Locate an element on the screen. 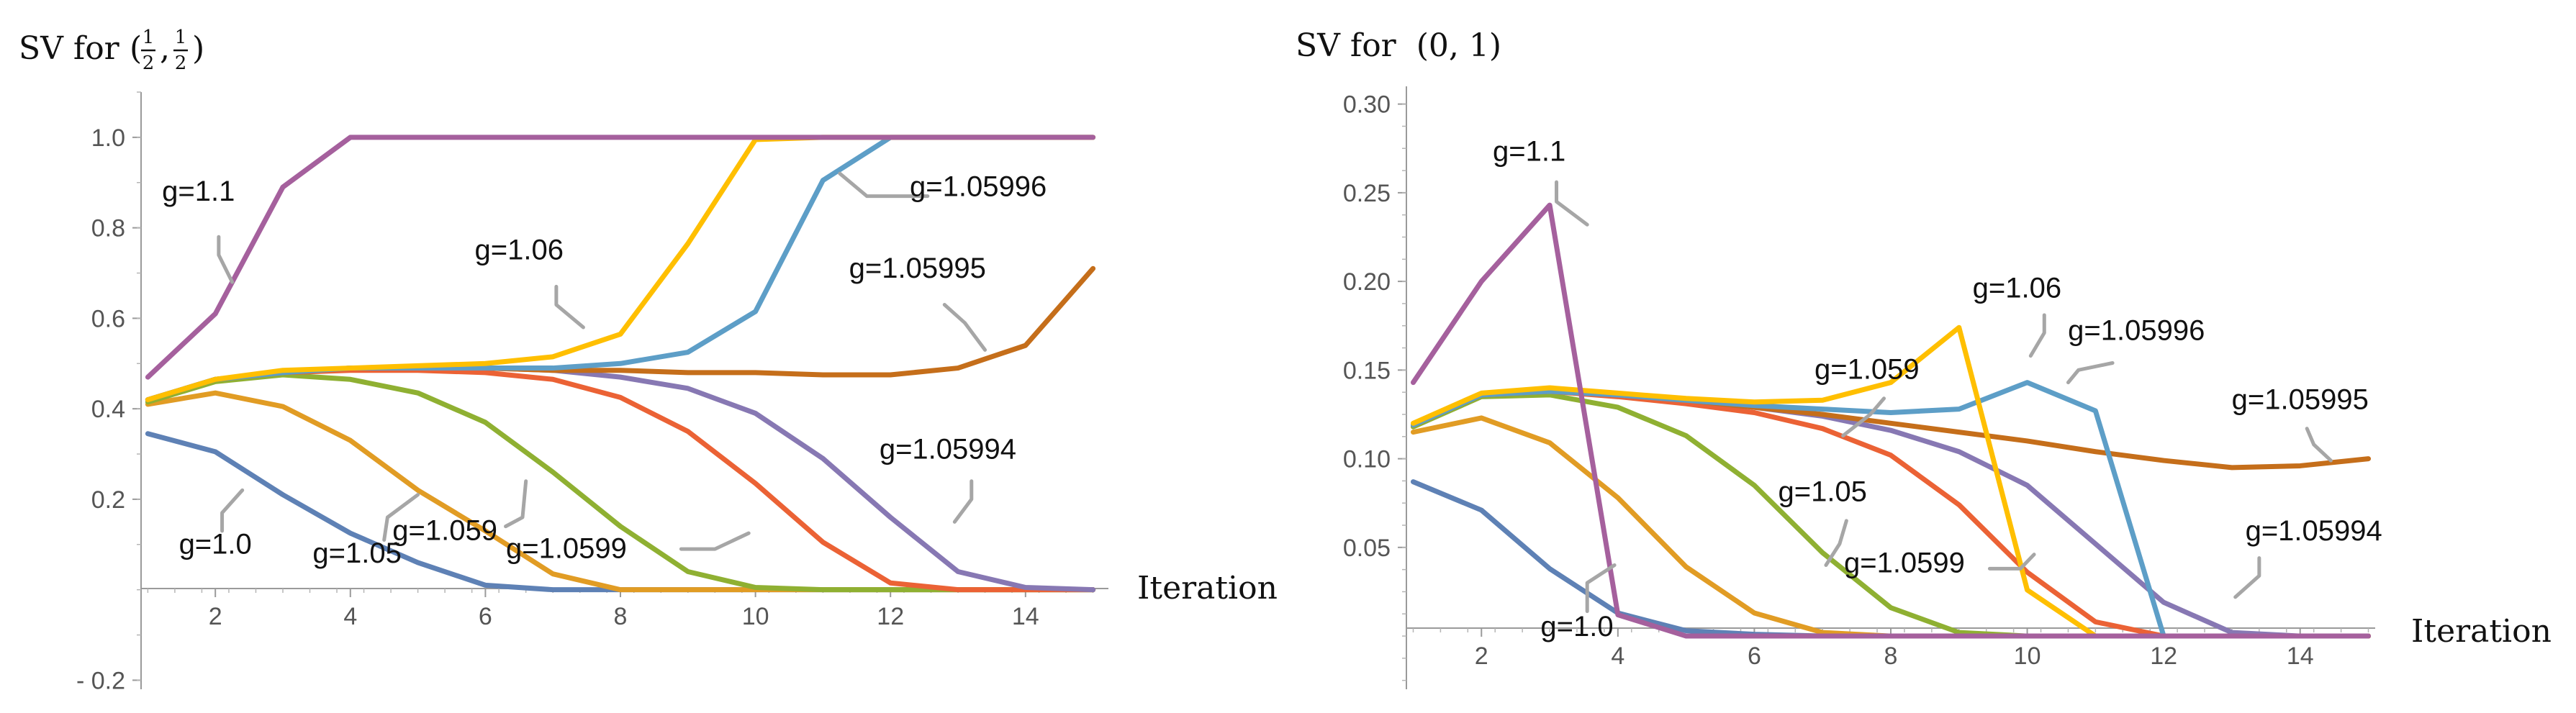 This screenshot has width=2576, height=713. chart-left-xlabel: Iteration is located at coordinates (1208, 588).